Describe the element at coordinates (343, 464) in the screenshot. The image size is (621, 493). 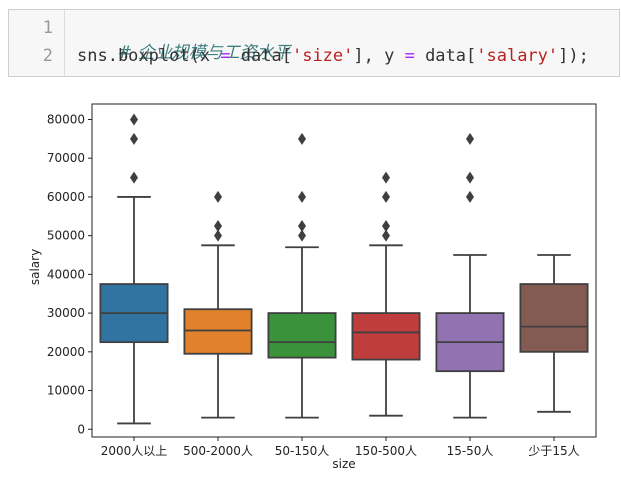
I see `x-axis-label: size` at that location.